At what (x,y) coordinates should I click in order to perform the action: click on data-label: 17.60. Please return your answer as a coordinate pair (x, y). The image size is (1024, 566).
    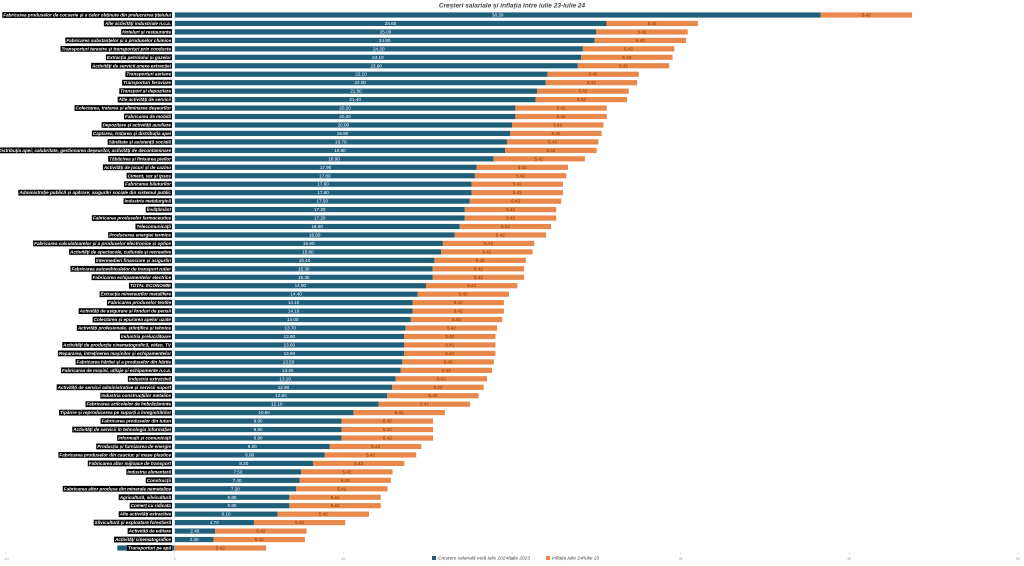
    Looking at the image, I should click on (323, 184).